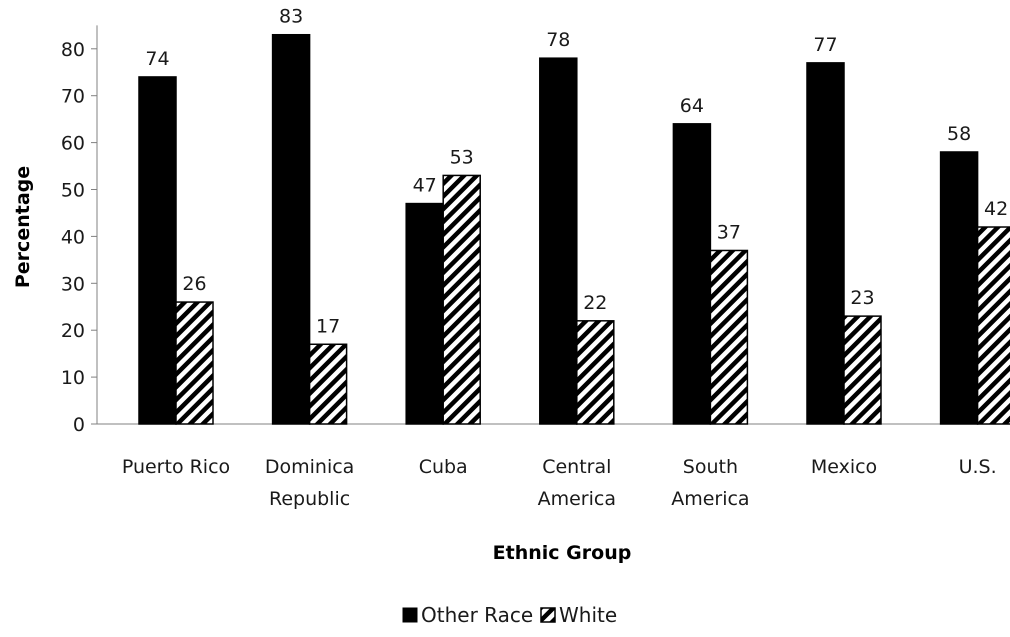  Describe the element at coordinates (462, 157) in the screenshot. I see `data-label: 53` at that location.